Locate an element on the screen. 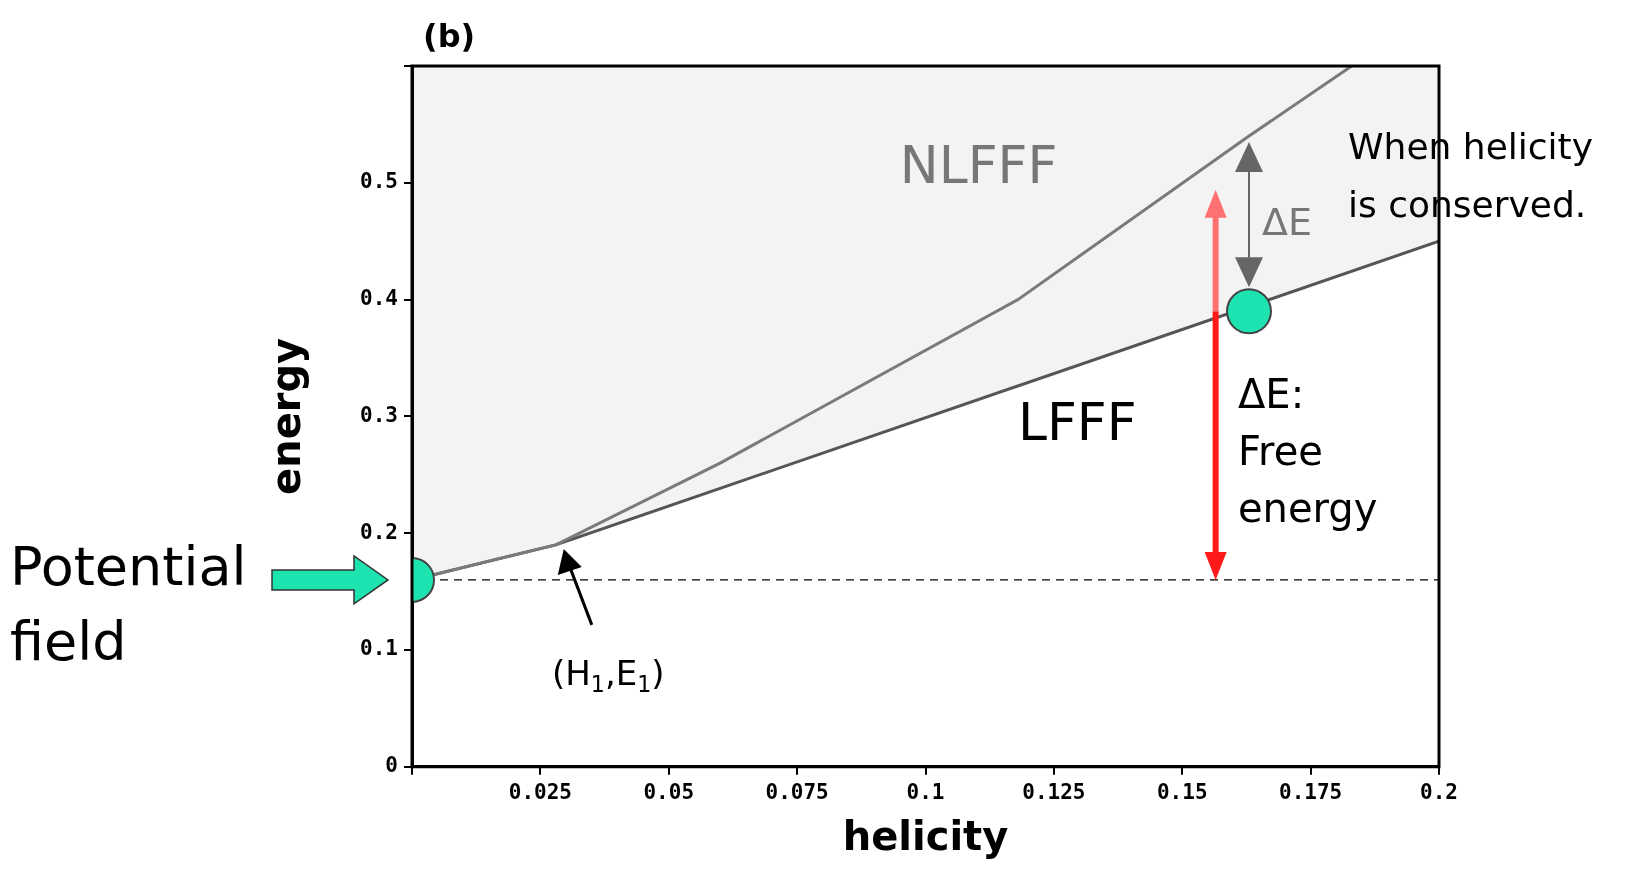 Image resolution: width=1639 pixels, height=878 pixels. y-tick-label: 0.1 is located at coordinates (379, 648).